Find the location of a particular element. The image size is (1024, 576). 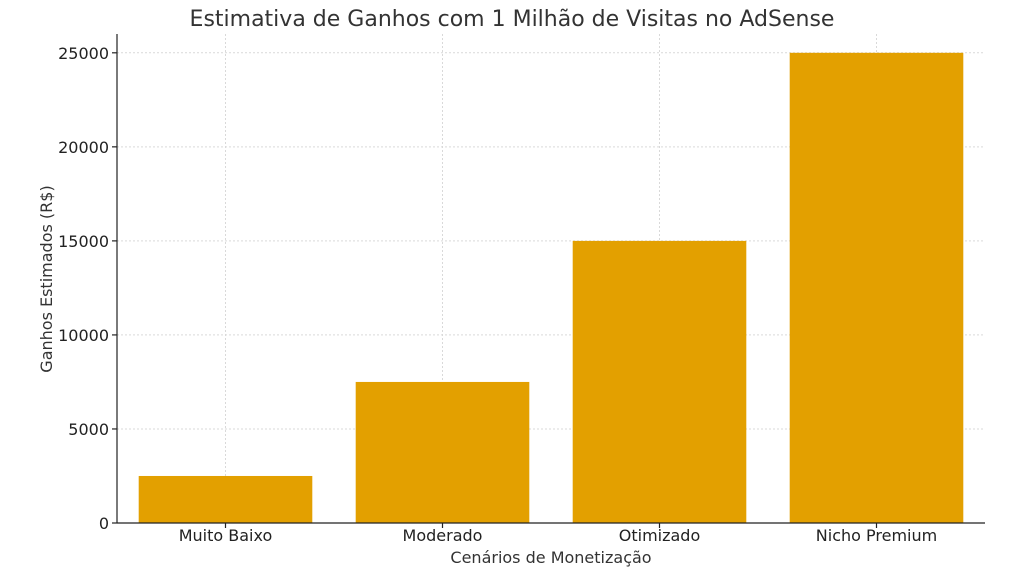

bar-moderado is located at coordinates (442, 452).